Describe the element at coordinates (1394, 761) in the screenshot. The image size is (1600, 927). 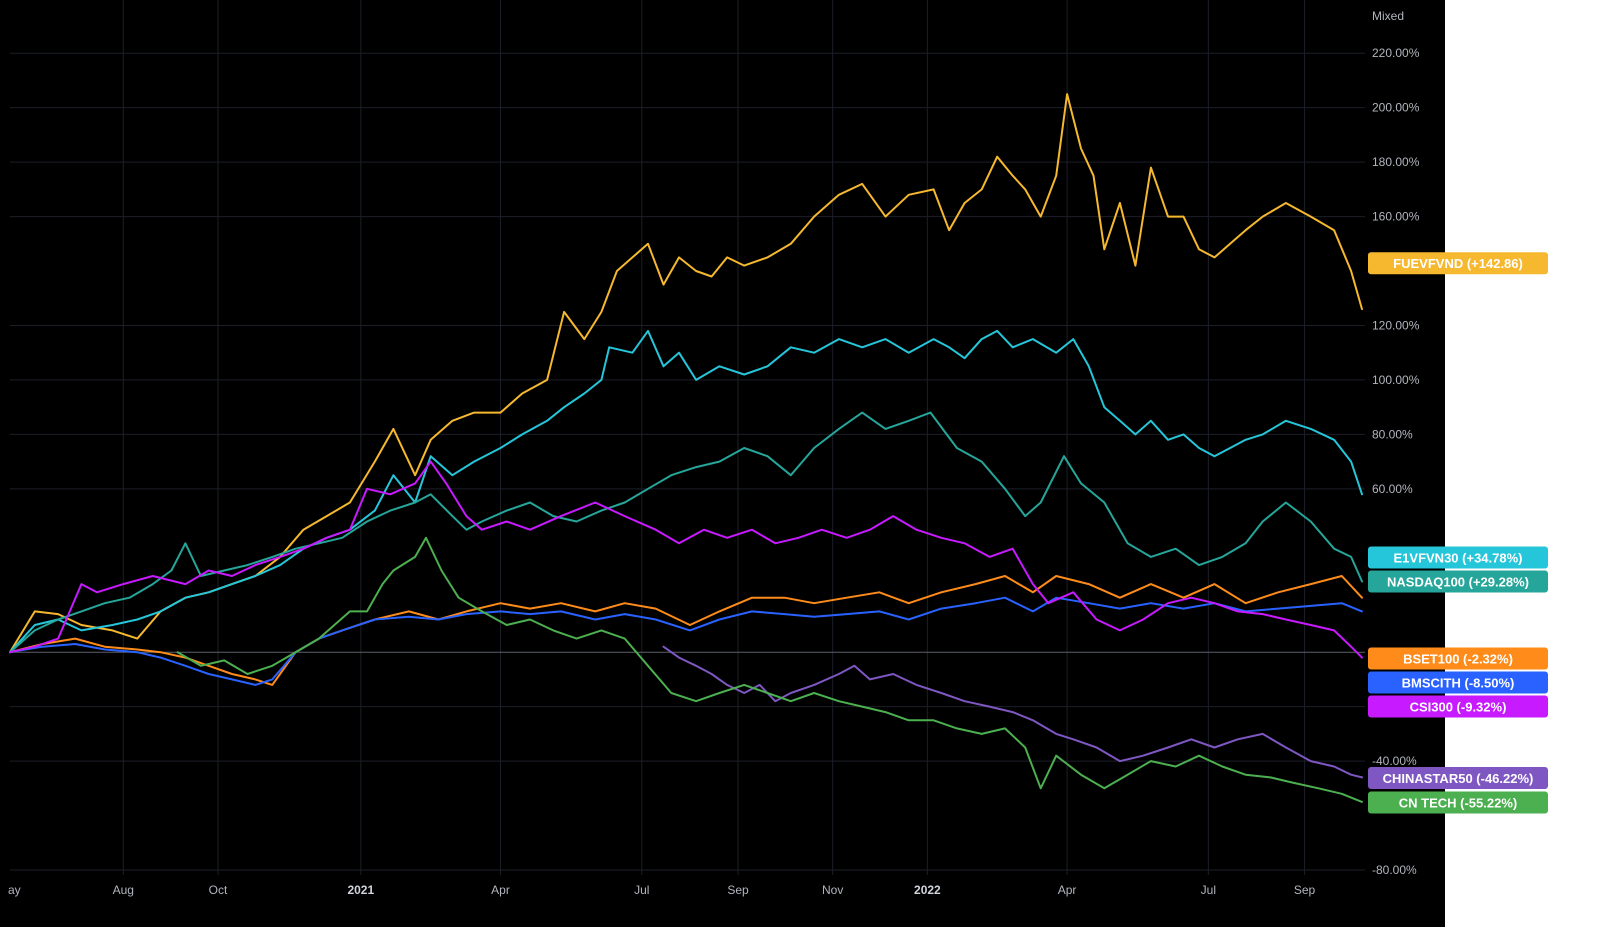
I see `y-tick-label: -40.00%` at that location.